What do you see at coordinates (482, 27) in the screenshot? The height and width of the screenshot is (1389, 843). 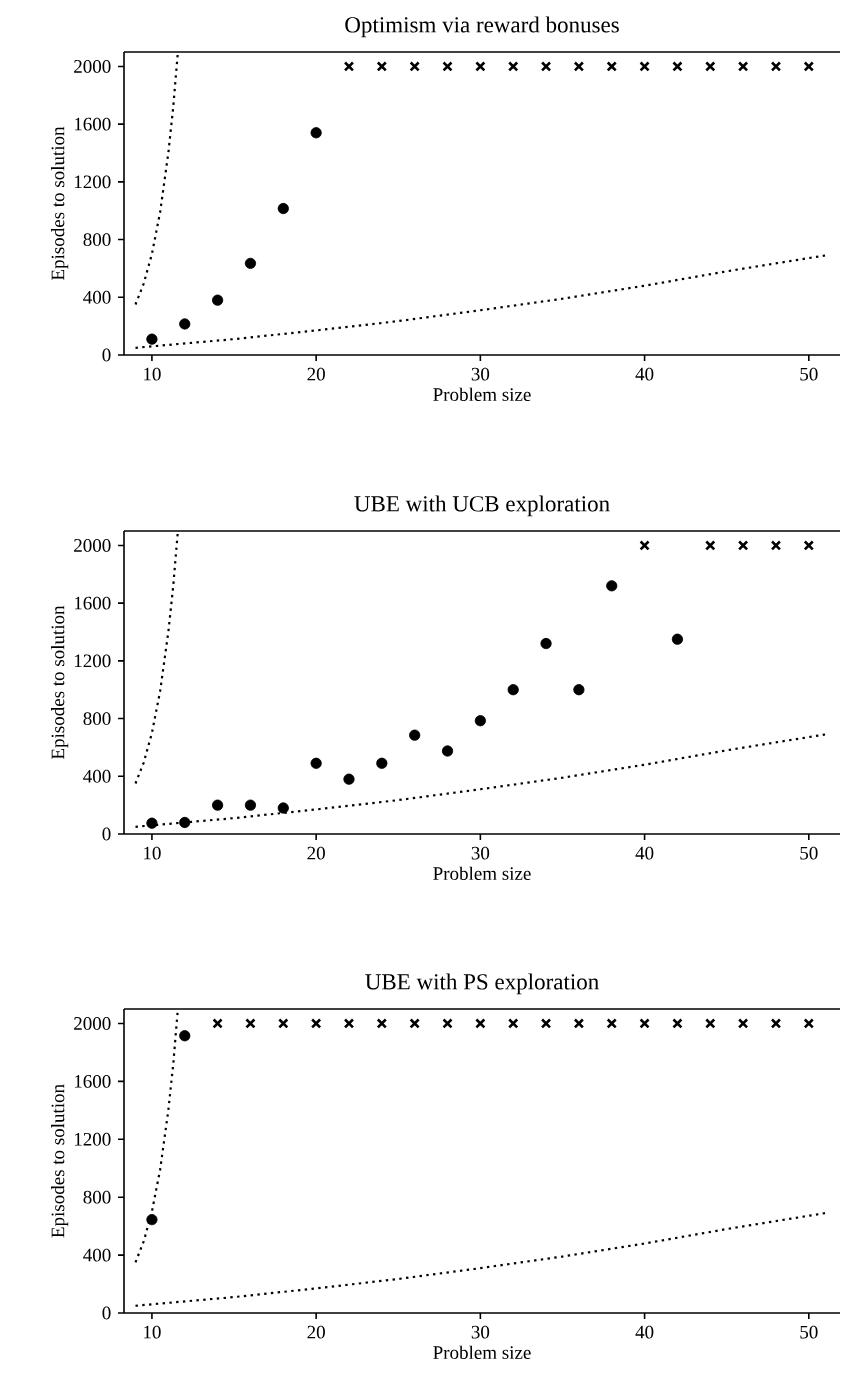 I see `chart-title: Optimism via reward bonuses` at bounding box center [482, 27].